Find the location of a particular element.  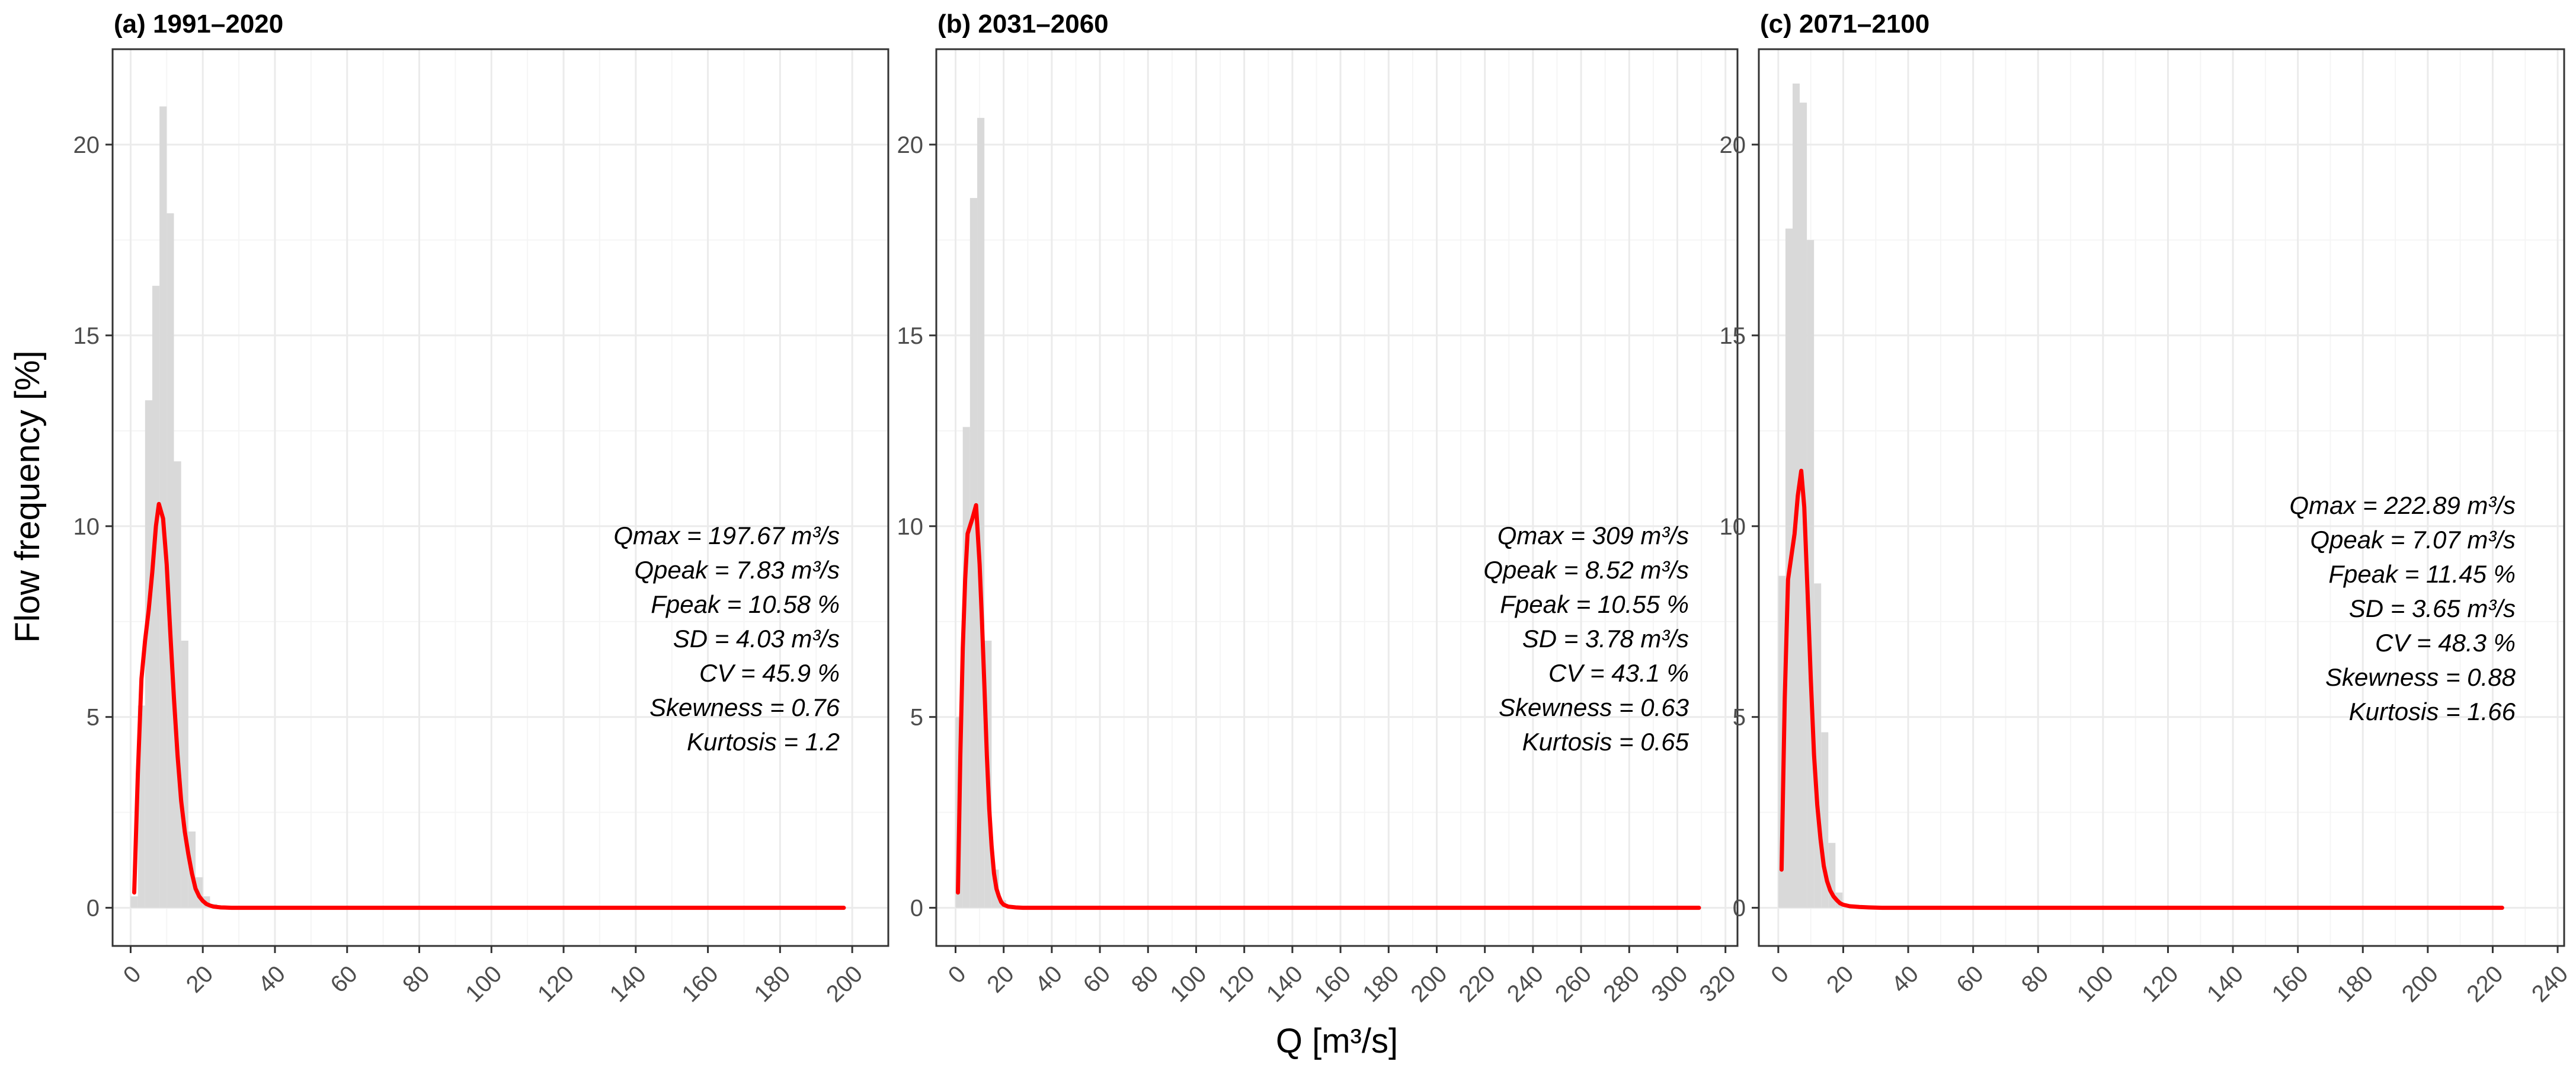

panel-title: (c) 2071–2100 is located at coordinates (1844, 24).